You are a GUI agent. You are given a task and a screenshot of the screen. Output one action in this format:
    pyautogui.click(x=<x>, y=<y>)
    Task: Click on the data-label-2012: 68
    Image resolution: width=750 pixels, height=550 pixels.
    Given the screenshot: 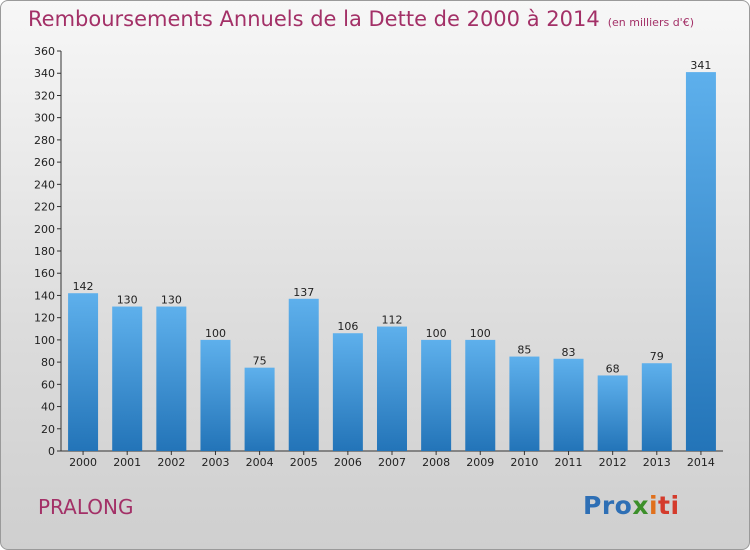 What is the action you would take?
    pyautogui.click(x=613, y=368)
    